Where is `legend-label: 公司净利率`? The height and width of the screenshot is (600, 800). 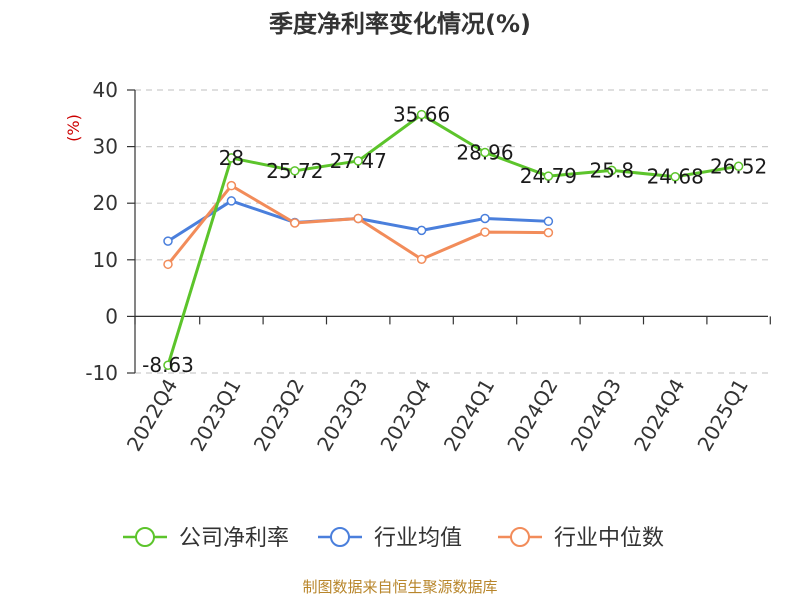
legend-label: 公司净利率 is located at coordinates (234, 538).